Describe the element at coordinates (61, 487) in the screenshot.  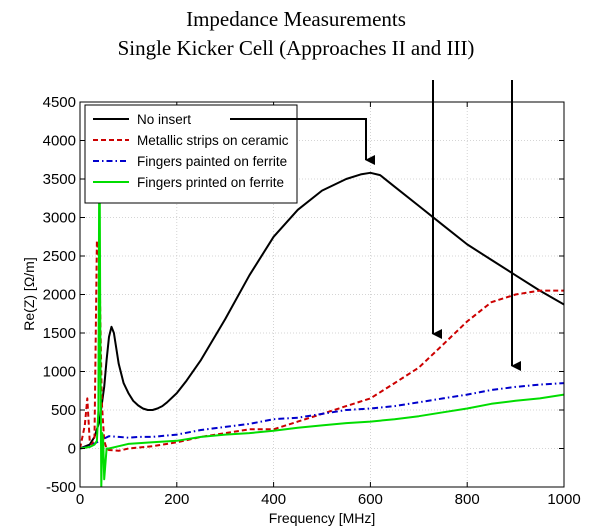
I see `y-tick-label: -500` at that location.